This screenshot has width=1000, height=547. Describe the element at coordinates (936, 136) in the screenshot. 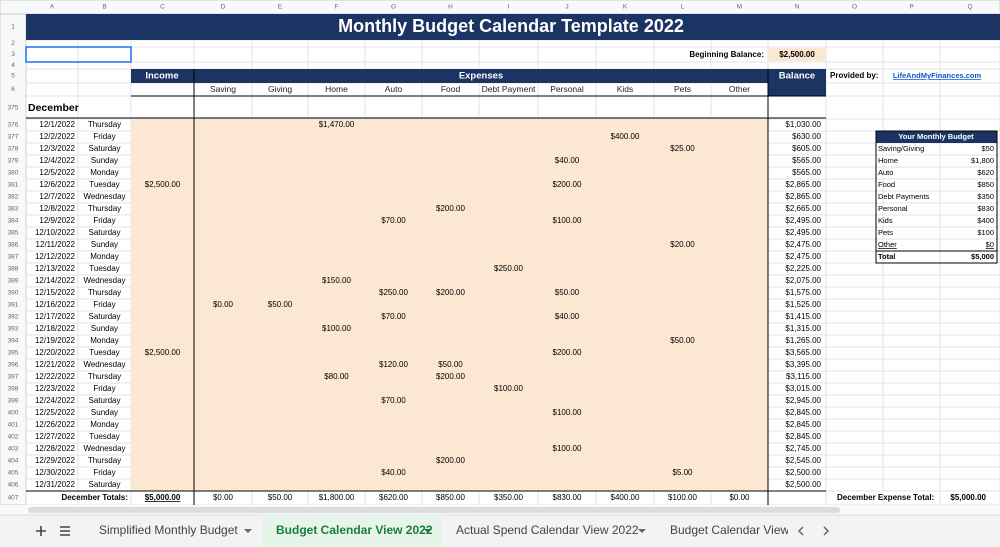

I see `summary-title: Your Monthly Budget` at that location.